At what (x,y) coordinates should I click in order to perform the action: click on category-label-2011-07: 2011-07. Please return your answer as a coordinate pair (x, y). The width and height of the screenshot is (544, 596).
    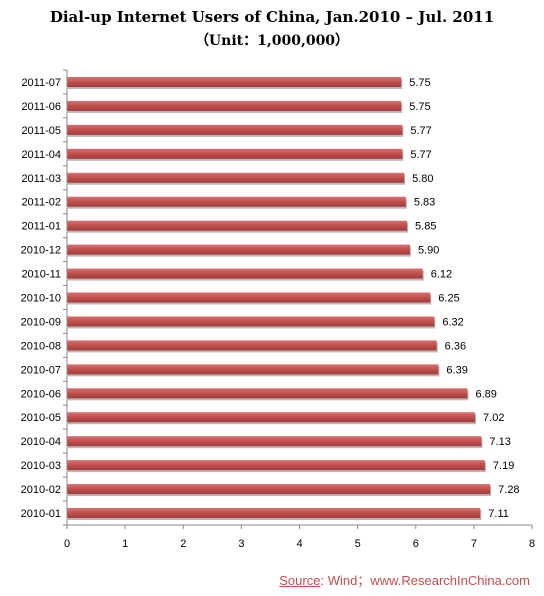
    Looking at the image, I should click on (41, 83).